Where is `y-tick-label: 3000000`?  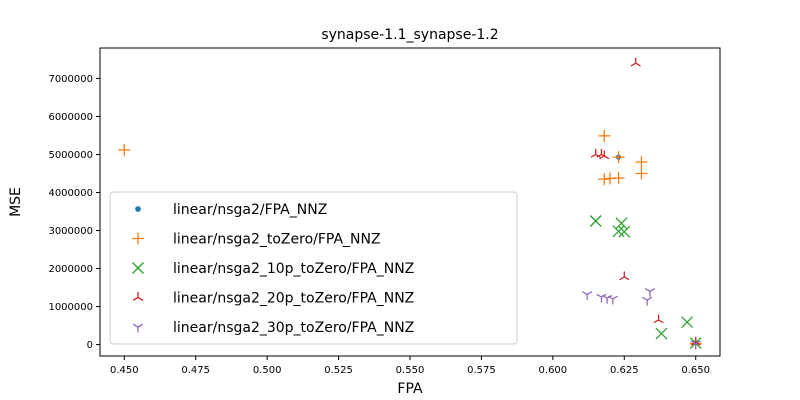 y-tick-label: 3000000 is located at coordinates (70, 231).